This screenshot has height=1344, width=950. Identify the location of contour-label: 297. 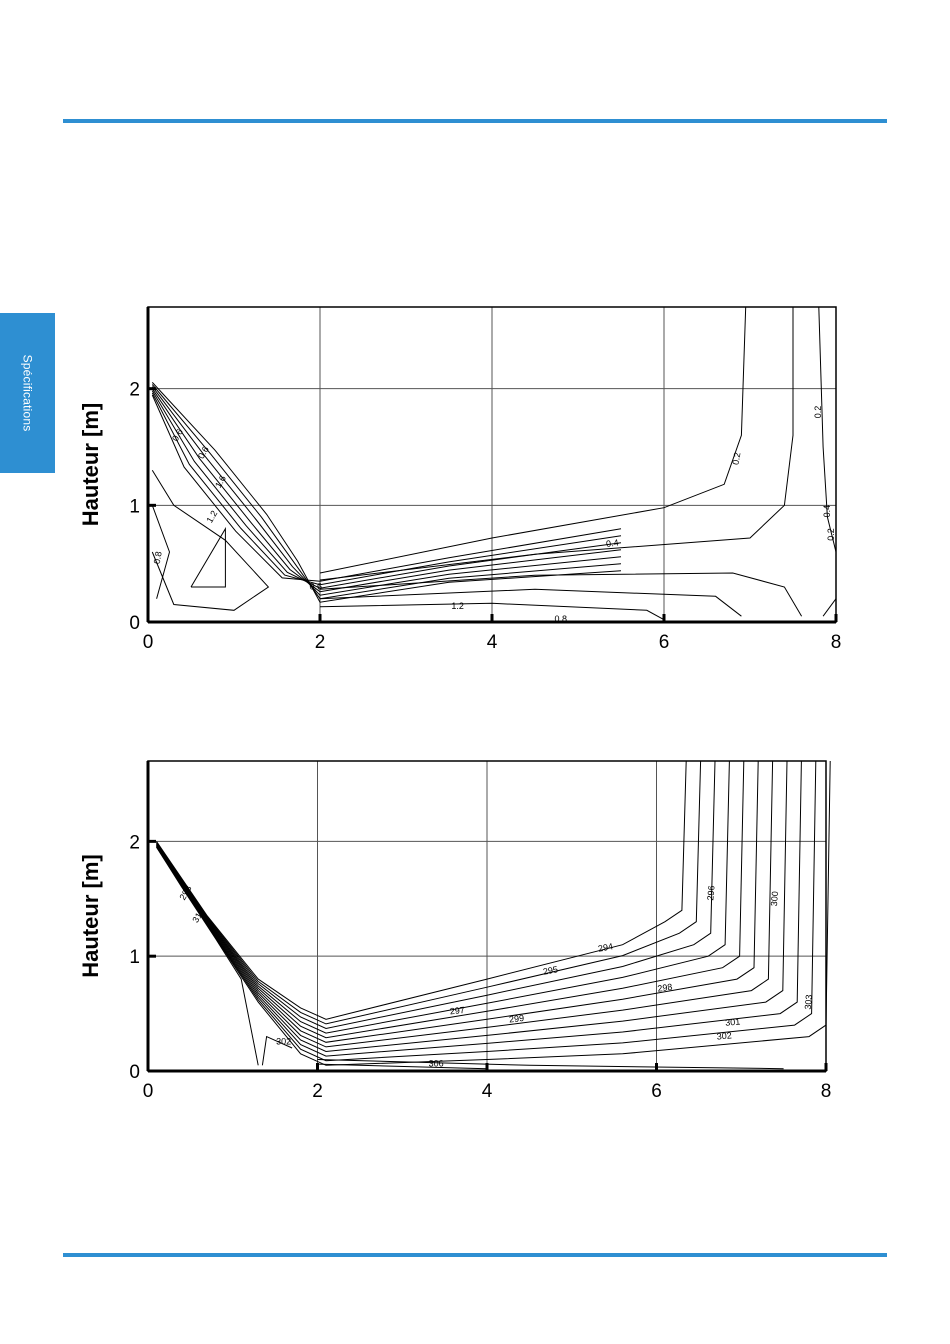
(457, 1011).